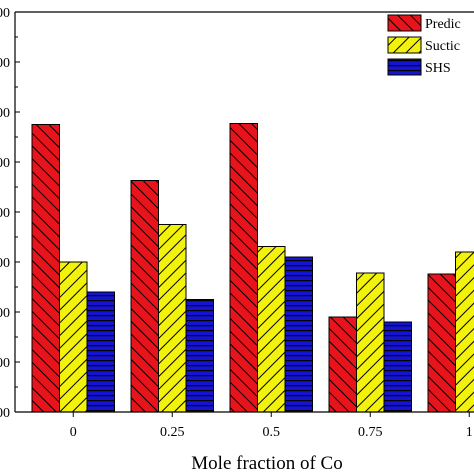 Image resolution: width=474 pixels, height=474 pixels. I want to click on legend-label-suctic: Suctic, so click(442, 46).